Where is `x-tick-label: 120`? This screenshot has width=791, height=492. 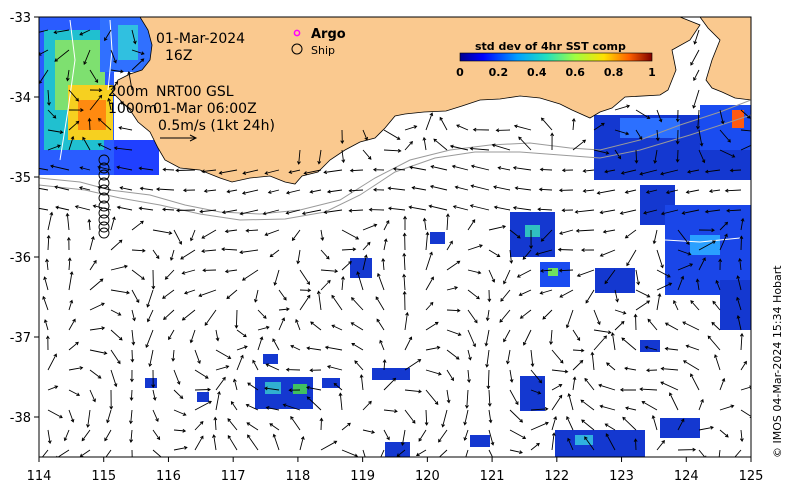 x-tick-label: 120 is located at coordinates (427, 476).